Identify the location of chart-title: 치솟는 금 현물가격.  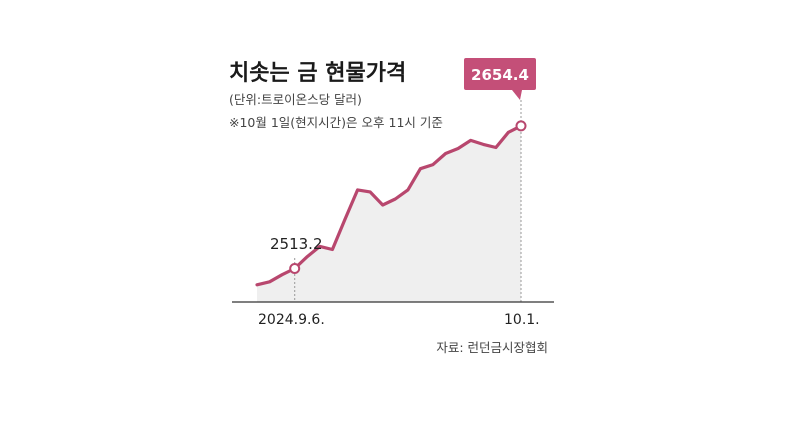
(317, 73).